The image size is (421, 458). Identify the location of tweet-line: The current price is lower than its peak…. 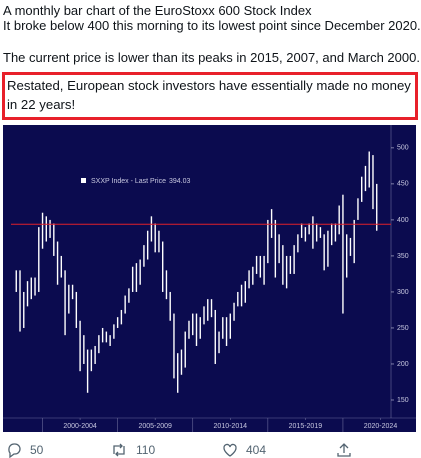
(211, 57).